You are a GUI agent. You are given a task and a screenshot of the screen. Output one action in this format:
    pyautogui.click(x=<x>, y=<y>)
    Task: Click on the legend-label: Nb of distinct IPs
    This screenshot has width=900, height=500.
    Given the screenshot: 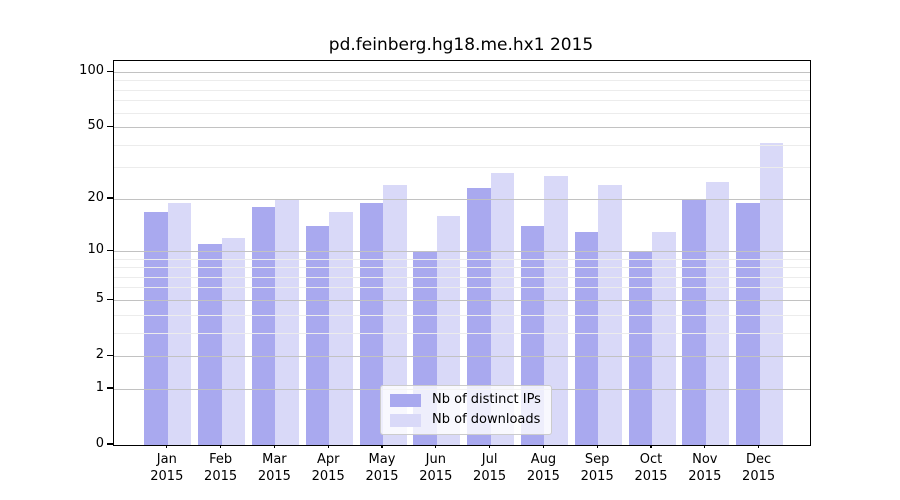 What is the action you would take?
    pyautogui.click(x=486, y=399)
    